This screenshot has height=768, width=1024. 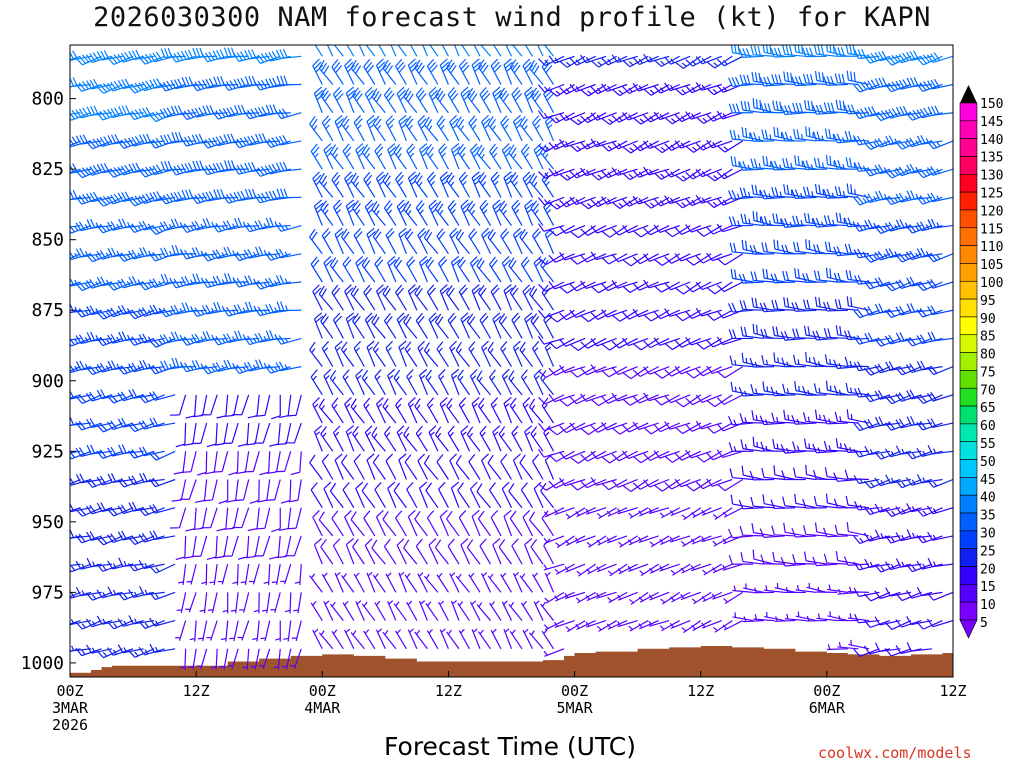 What do you see at coordinates (895, 753) in the screenshot?
I see `credit-link: coolwx.com/models` at bounding box center [895, 753].